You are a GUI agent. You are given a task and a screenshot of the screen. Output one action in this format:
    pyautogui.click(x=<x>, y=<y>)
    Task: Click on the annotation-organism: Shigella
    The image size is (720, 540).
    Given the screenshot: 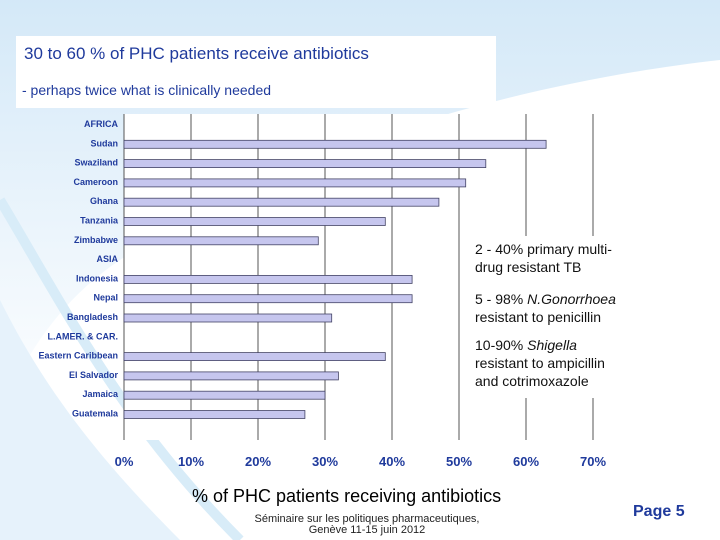 What is the action you would take?
    pyautogui.click(x=552, y=345)
    